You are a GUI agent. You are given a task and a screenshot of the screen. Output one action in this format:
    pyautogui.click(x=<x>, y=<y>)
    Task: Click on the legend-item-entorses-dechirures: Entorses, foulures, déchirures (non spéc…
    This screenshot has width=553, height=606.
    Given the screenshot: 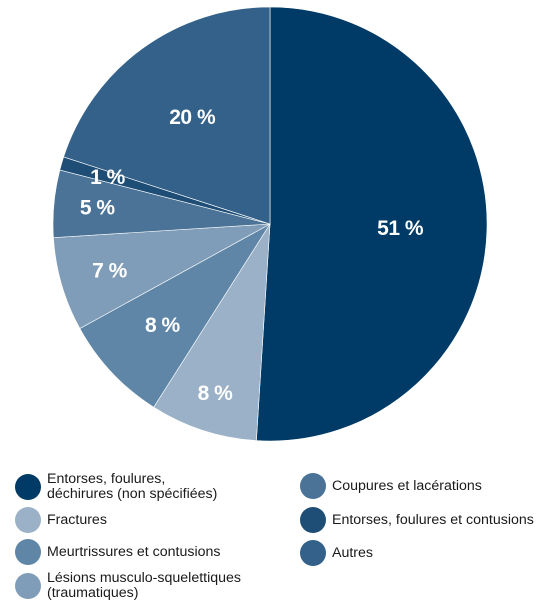 What is the action you would take?
    pyautogui.click(x=116, y=487)
    